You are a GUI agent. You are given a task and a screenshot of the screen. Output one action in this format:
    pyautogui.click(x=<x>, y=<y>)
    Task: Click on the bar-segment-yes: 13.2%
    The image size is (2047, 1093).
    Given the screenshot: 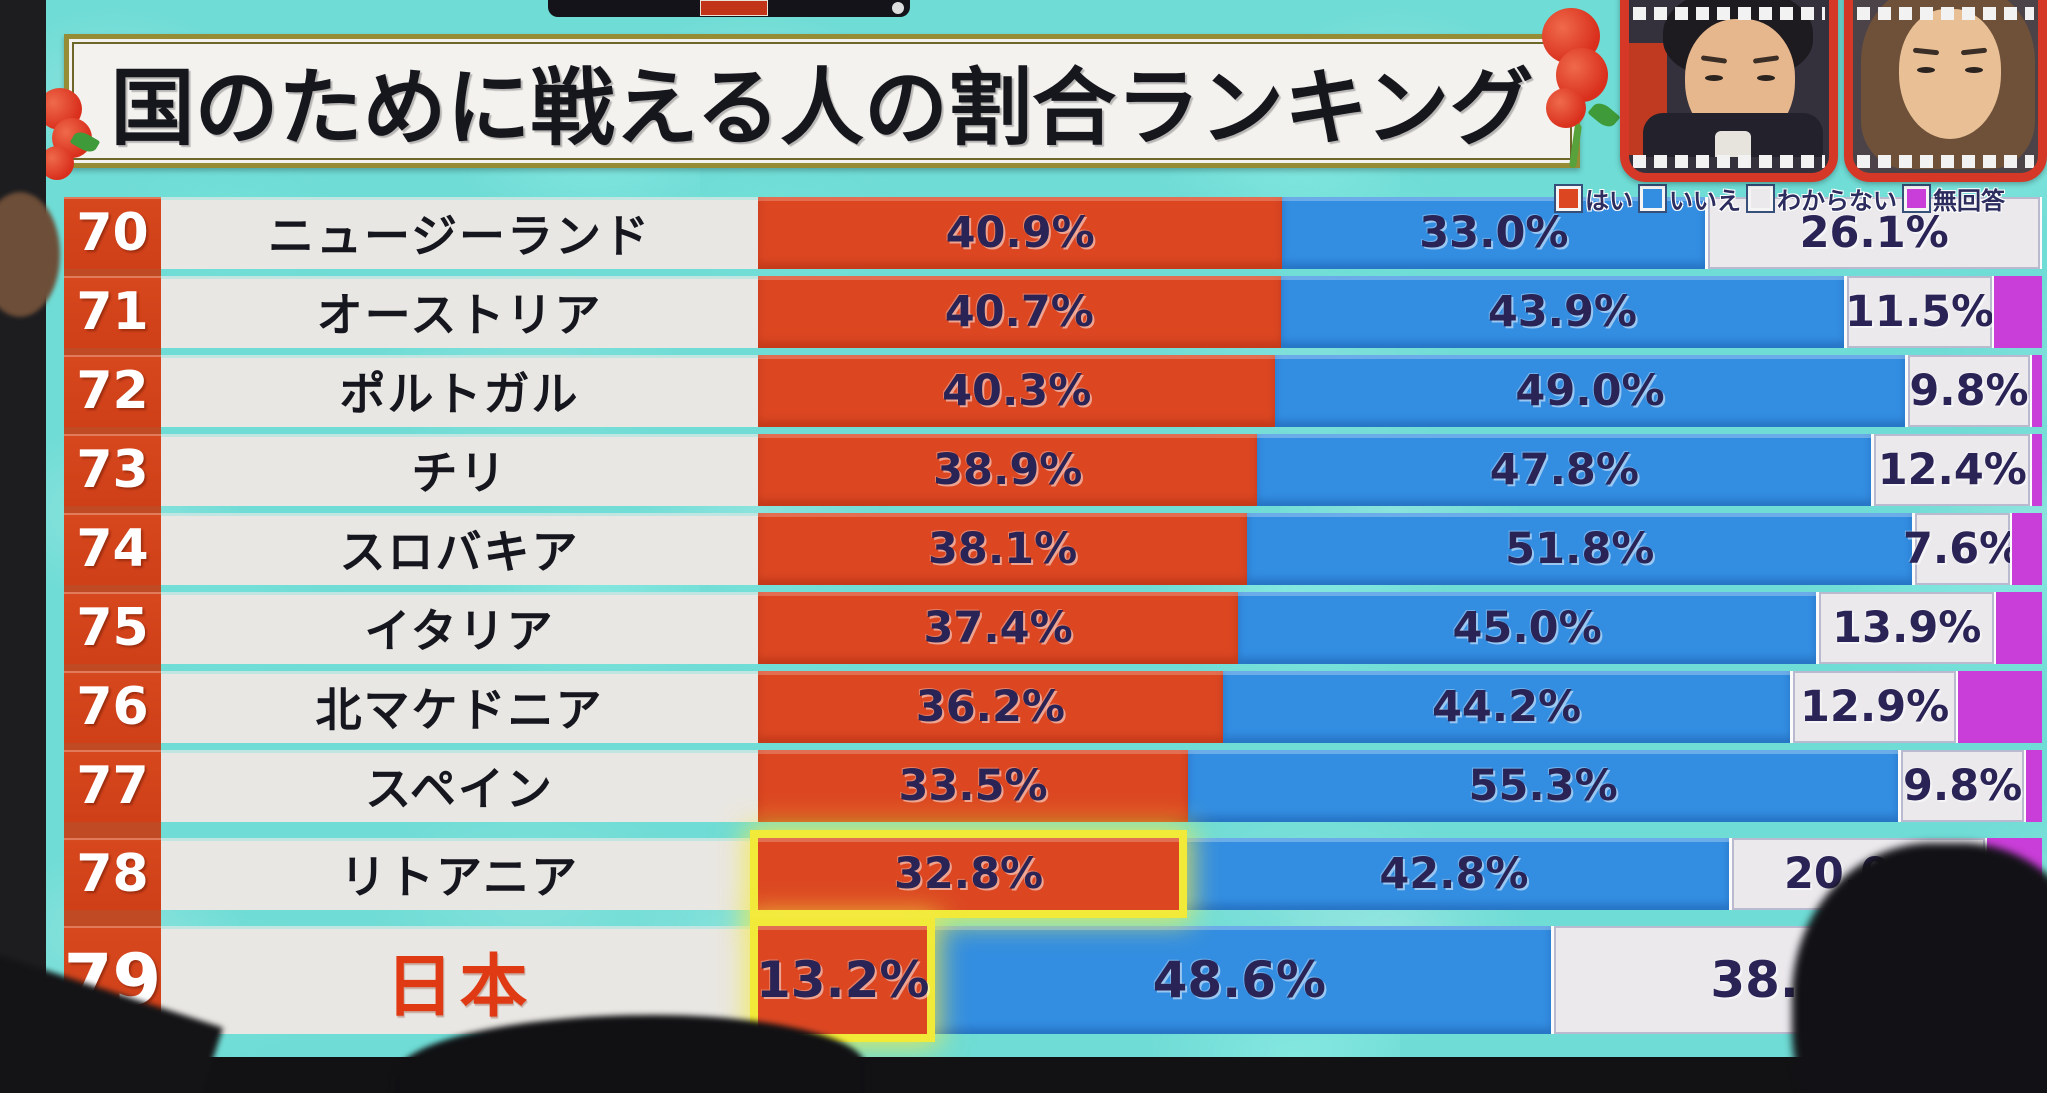 What is the action you would take?
    pyautogui.click(x=842, y=980)
    